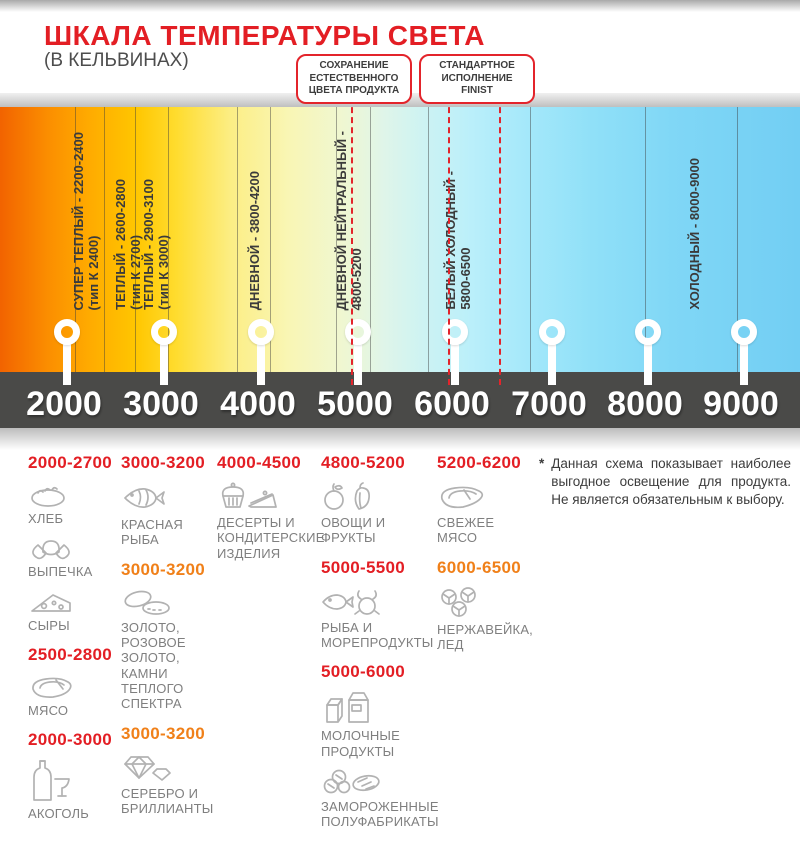 The image size is (800, 842). I want to click on range-group: 5000-5500 РЫБА И МОРЕПРОДУКТЫ, so click(392, 604).